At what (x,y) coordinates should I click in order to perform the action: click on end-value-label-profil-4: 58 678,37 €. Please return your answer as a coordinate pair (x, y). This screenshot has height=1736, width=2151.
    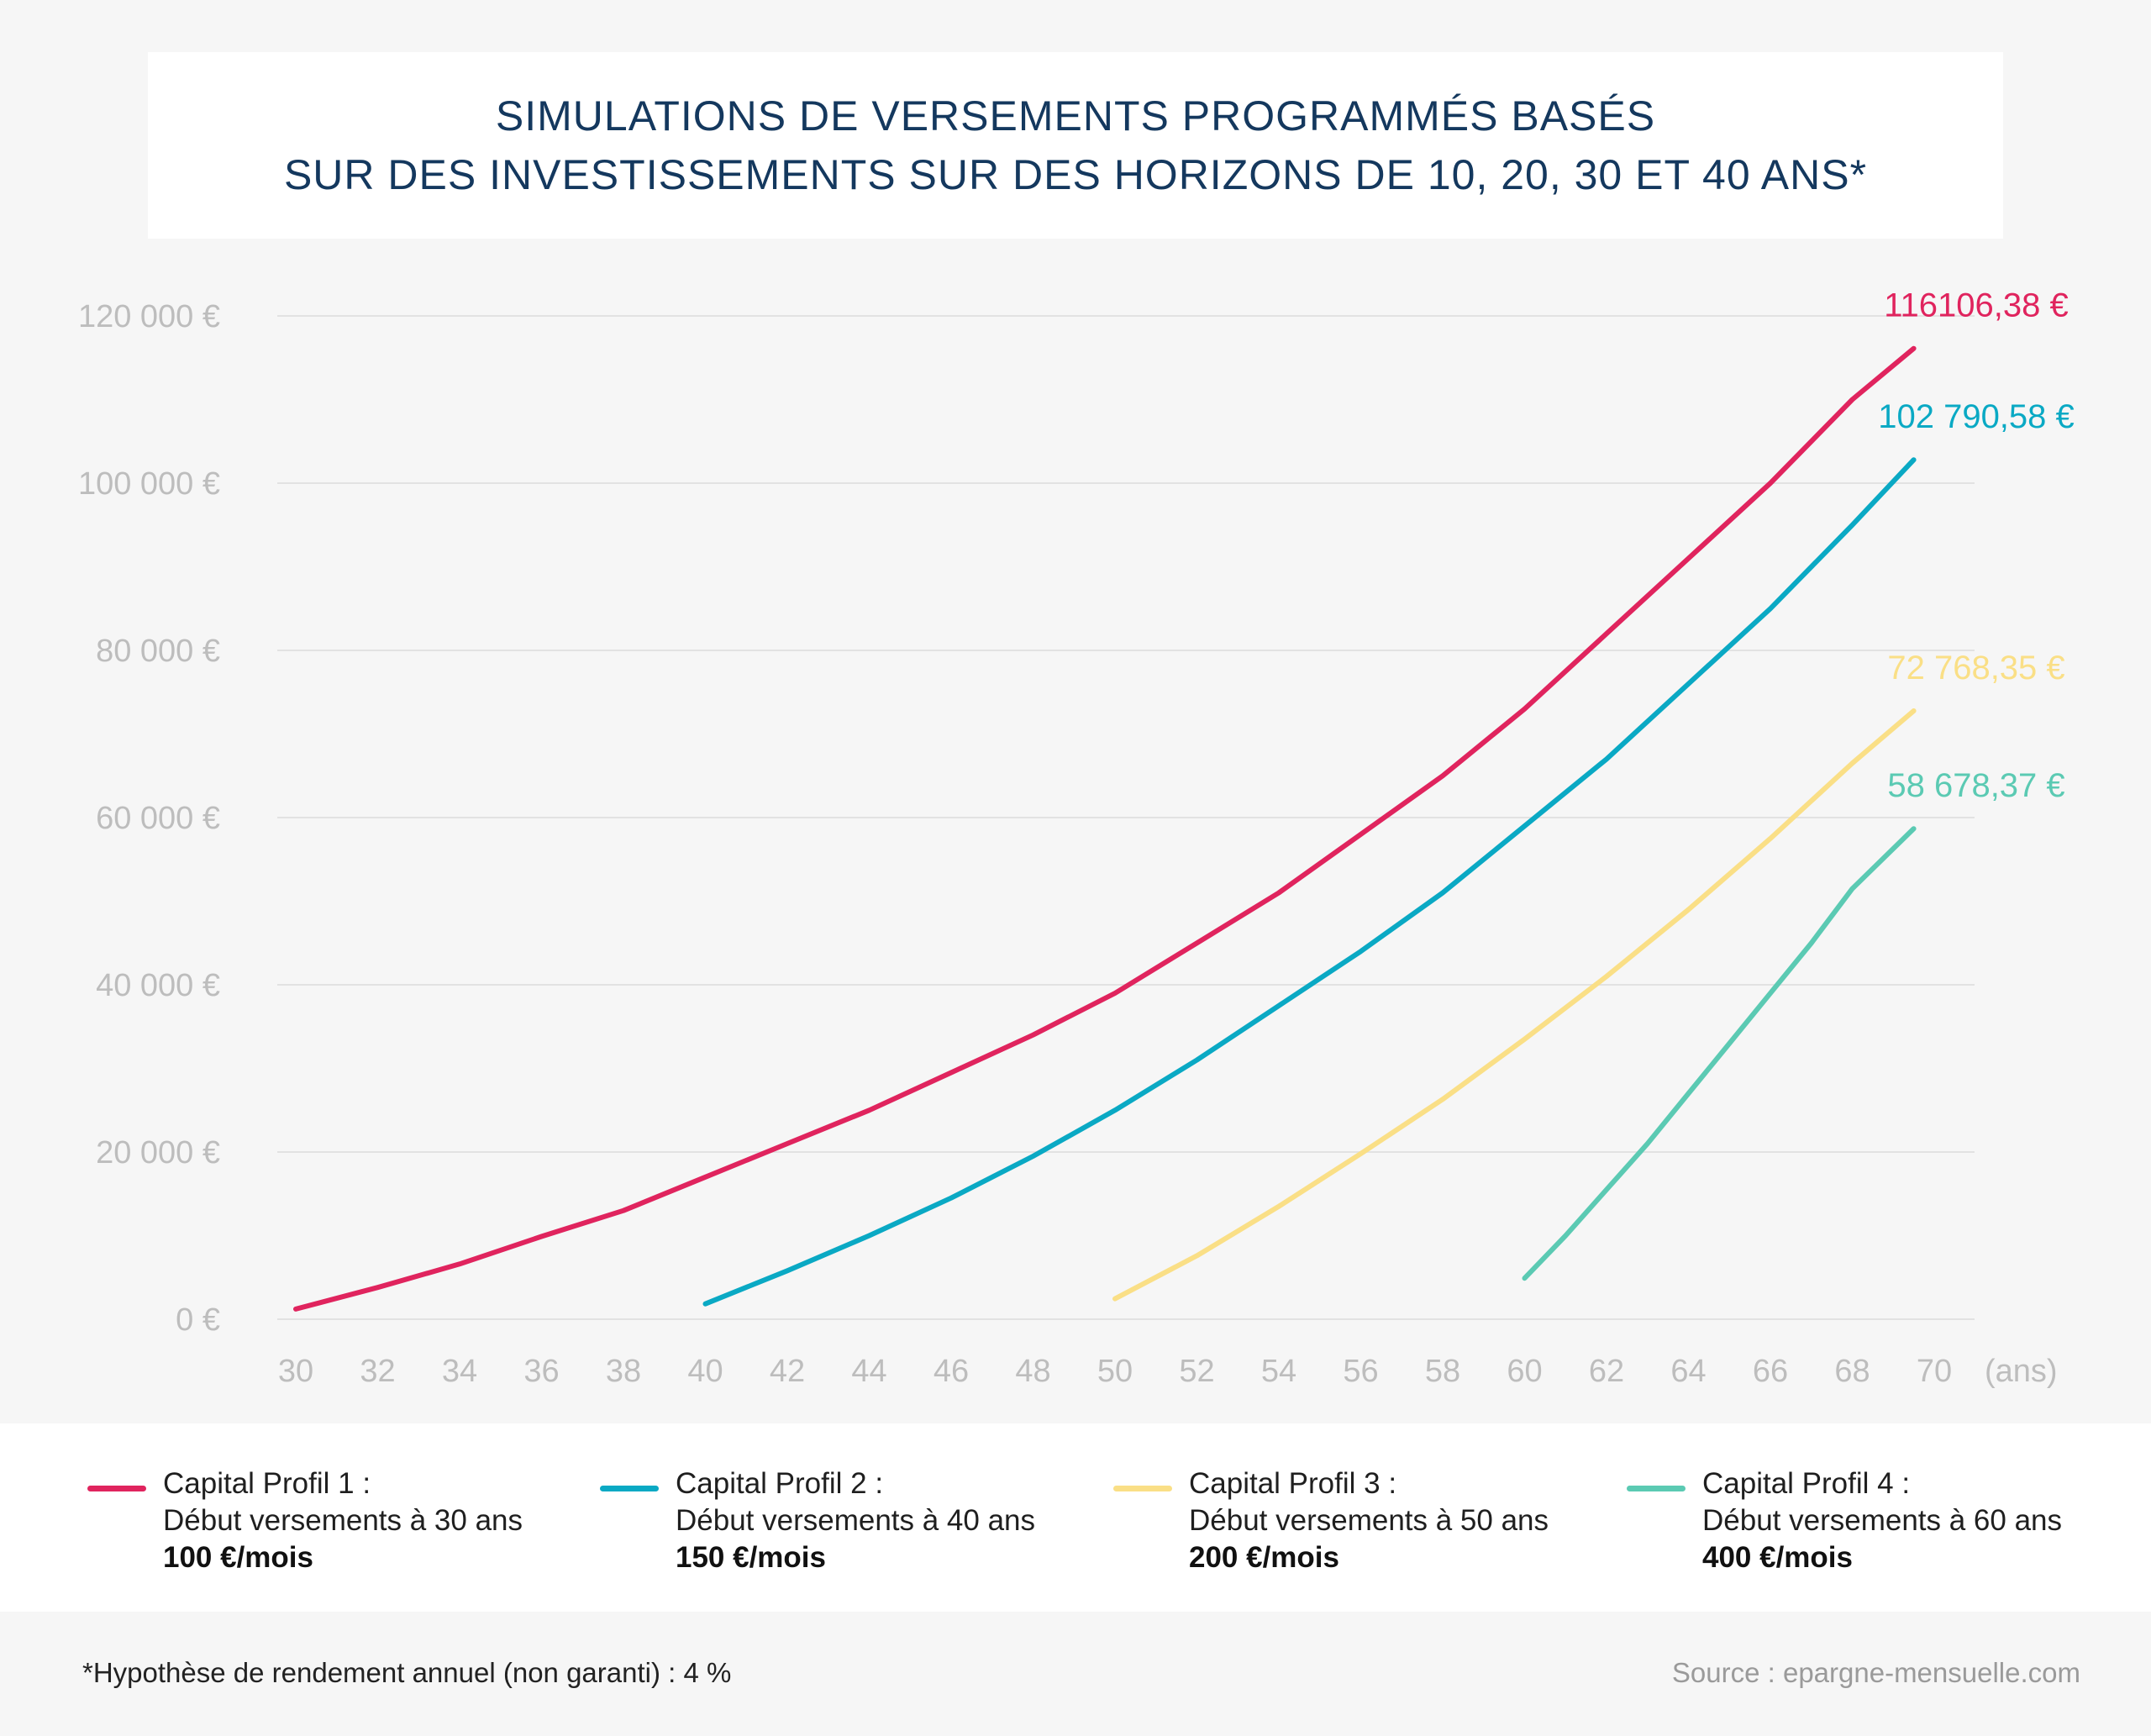
    Looking at the image, I should click on (1975, 785).